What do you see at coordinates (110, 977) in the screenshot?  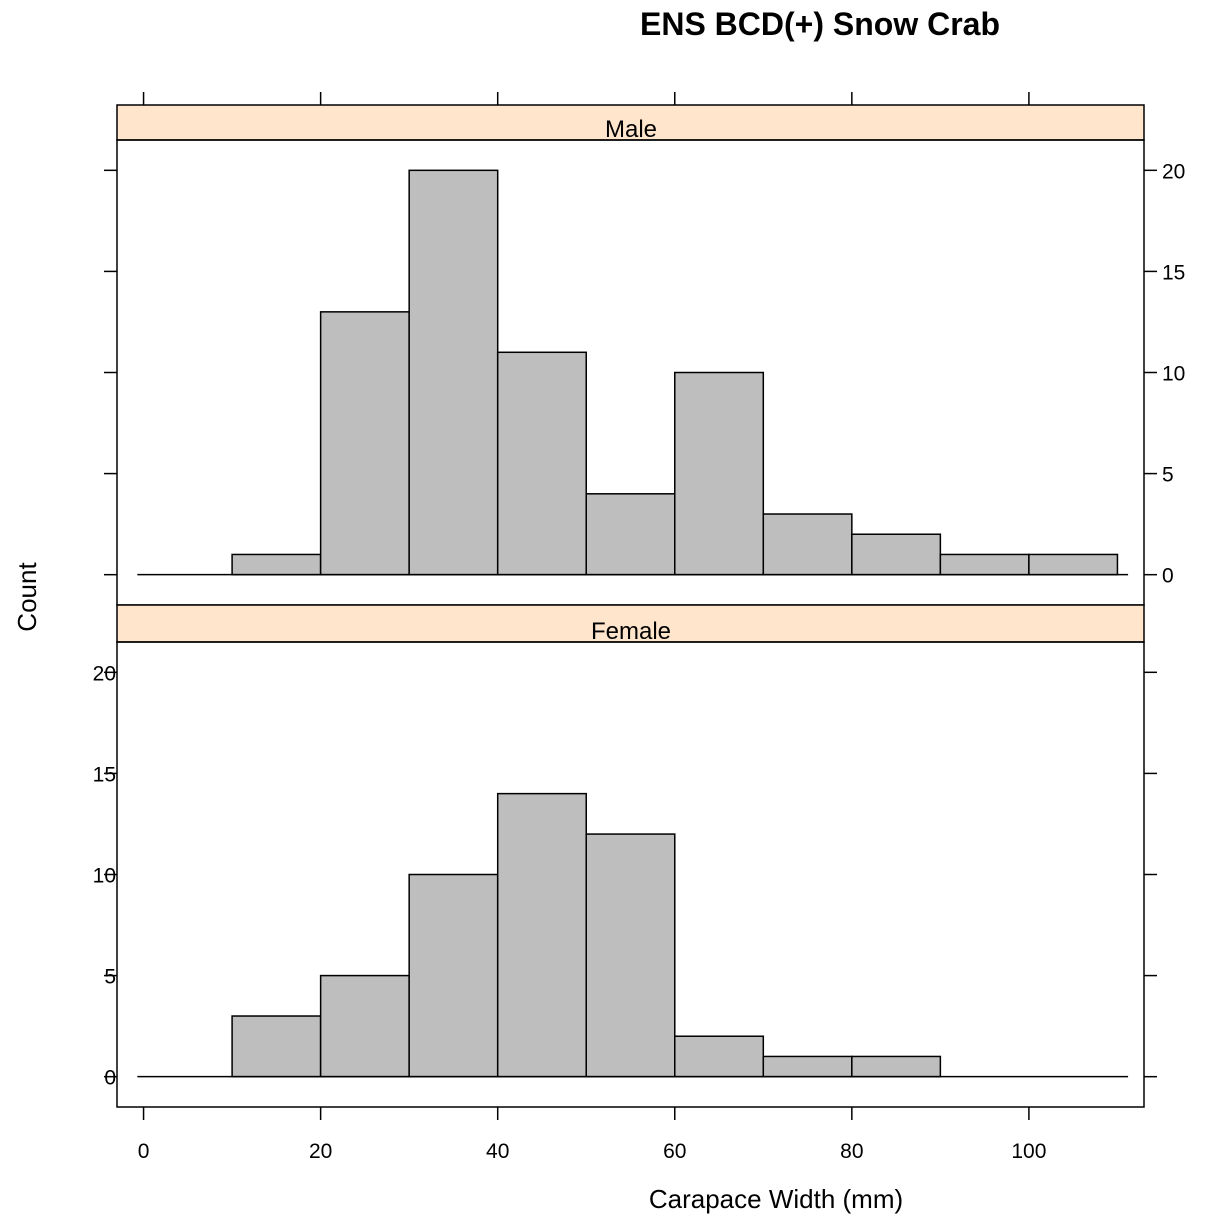 I see `y-tick-label-female: 5` at bounding box center [110, 977].